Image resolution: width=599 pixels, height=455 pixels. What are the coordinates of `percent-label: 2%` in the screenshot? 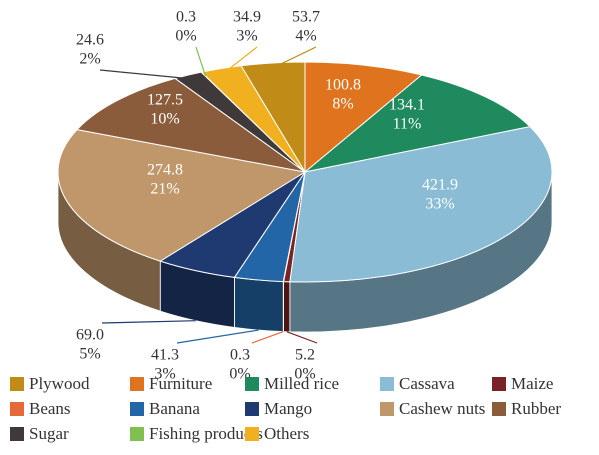 It's located at (89, 59).